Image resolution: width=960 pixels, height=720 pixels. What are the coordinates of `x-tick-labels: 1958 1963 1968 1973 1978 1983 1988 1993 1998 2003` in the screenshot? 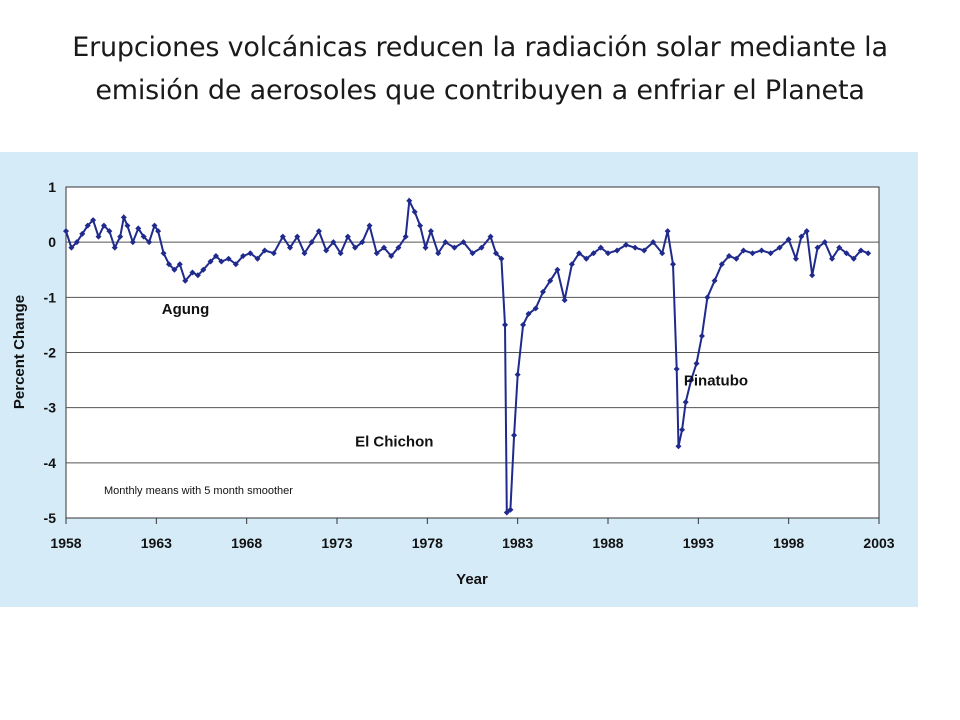 It's located at (472, 534).